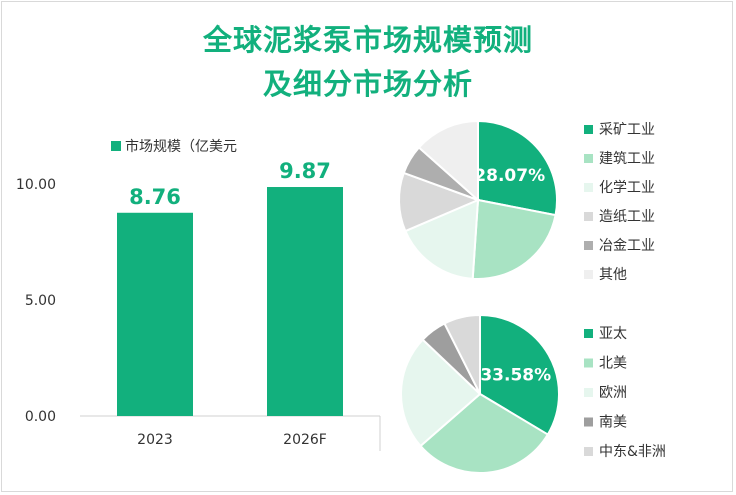 The height and width of the screenshot is (495, 736). Describe the element at coordinates (367, 40) in the screenshot. I see `chart-title-line1: 全球泥浆泵市场规模预测` at that location.